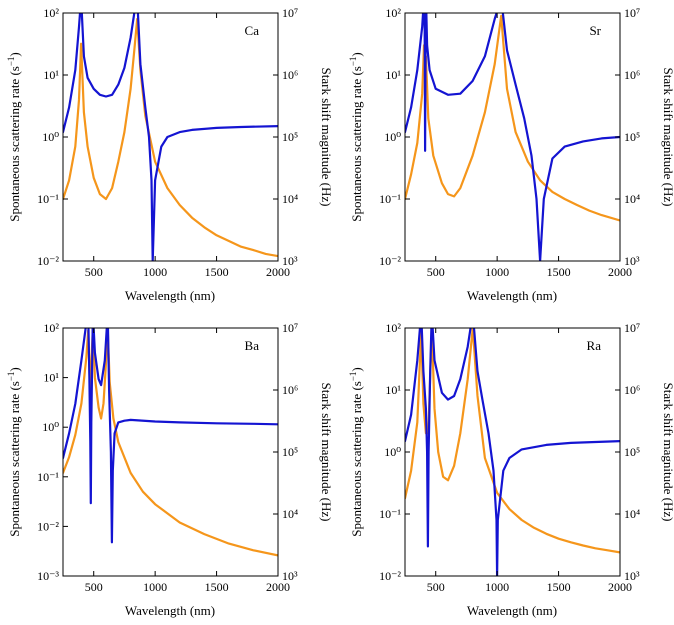 This screenshot has width=674, height=625. What do you see at coordinates (252, 30) in the screenshot?
I see `element-label: Ca` at bounding box center [252, 30].